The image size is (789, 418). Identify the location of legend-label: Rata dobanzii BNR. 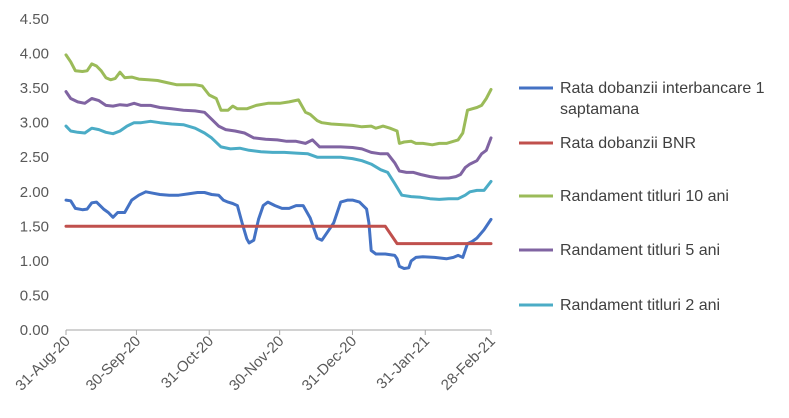
(628, 143).